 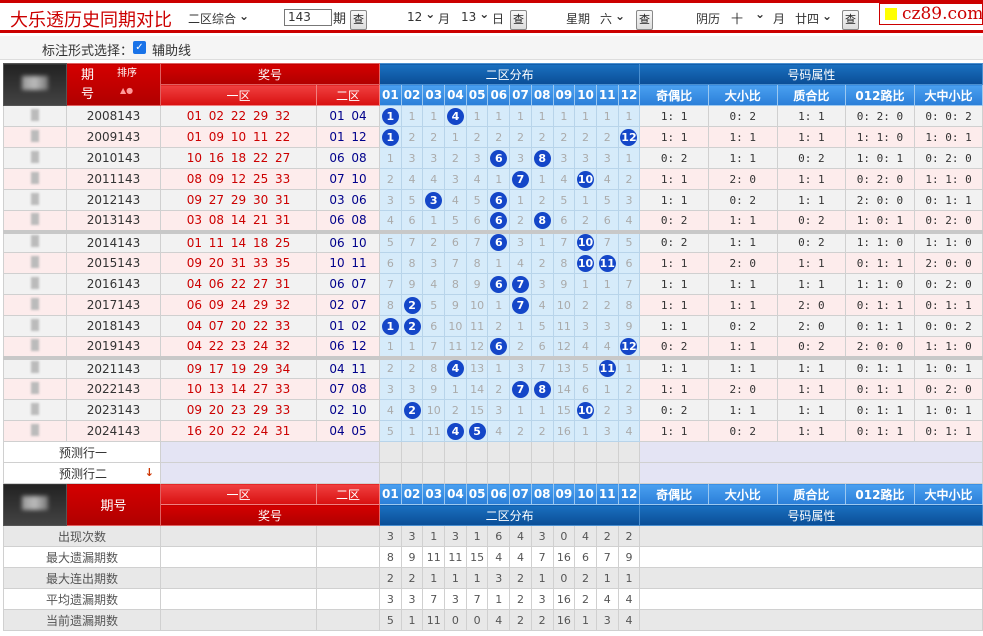 I want to click on distribution-cell: 10, so click(x=455, y=326).